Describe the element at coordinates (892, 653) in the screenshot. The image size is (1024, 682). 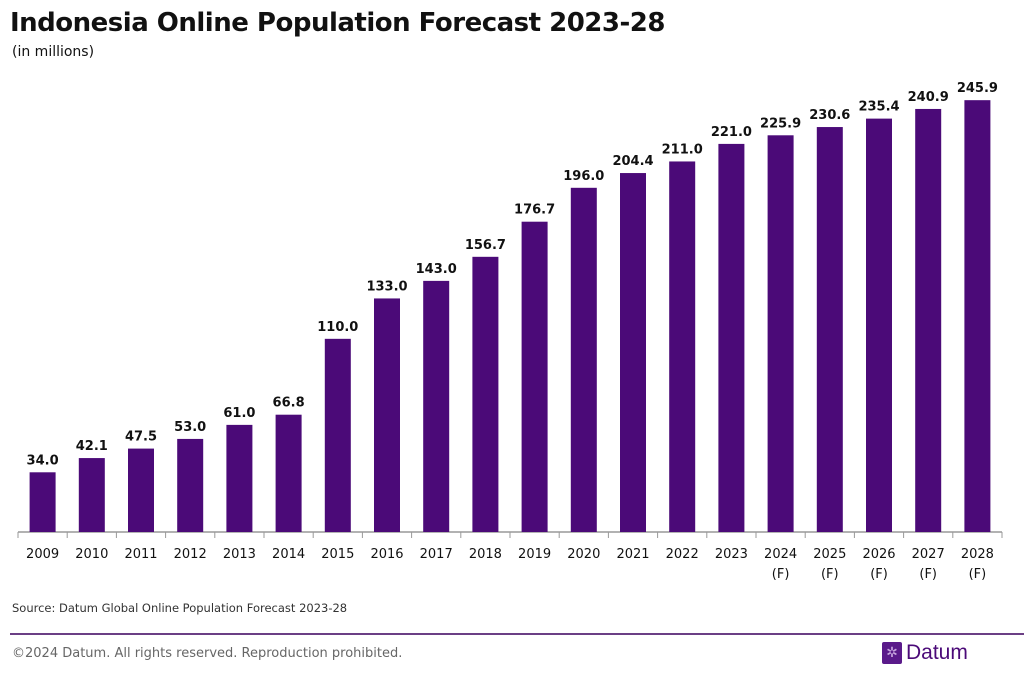
I see `datum-logo-icon: ✲` at that location.